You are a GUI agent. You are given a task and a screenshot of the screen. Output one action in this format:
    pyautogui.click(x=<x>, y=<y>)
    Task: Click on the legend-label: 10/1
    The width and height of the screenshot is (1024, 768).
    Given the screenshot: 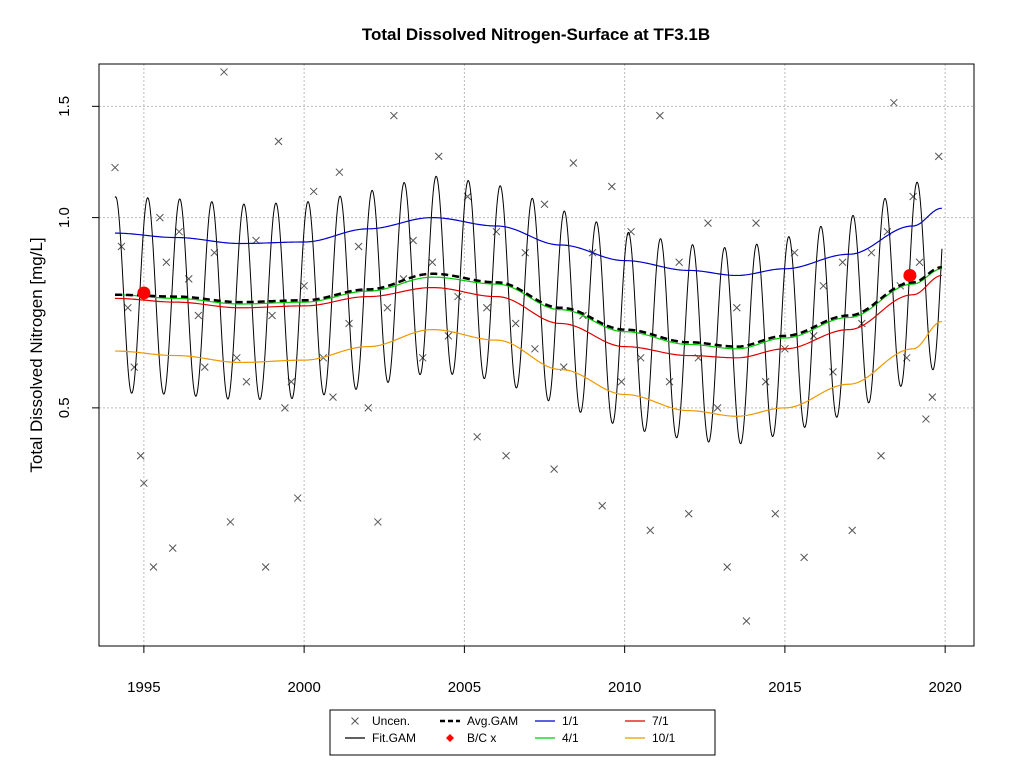 What is the action you would take?
    pyautogui.click(x=664, y=738)
    